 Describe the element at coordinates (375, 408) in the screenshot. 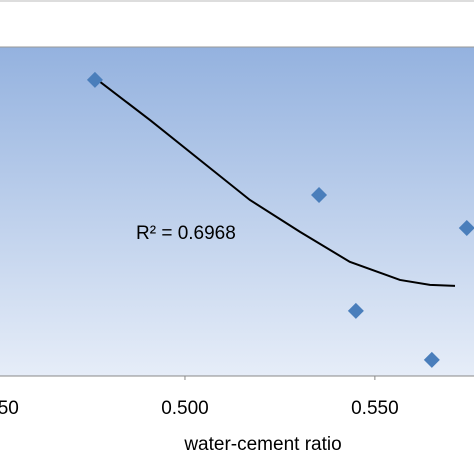

I see `x-tick-label: 0.550` at that location.